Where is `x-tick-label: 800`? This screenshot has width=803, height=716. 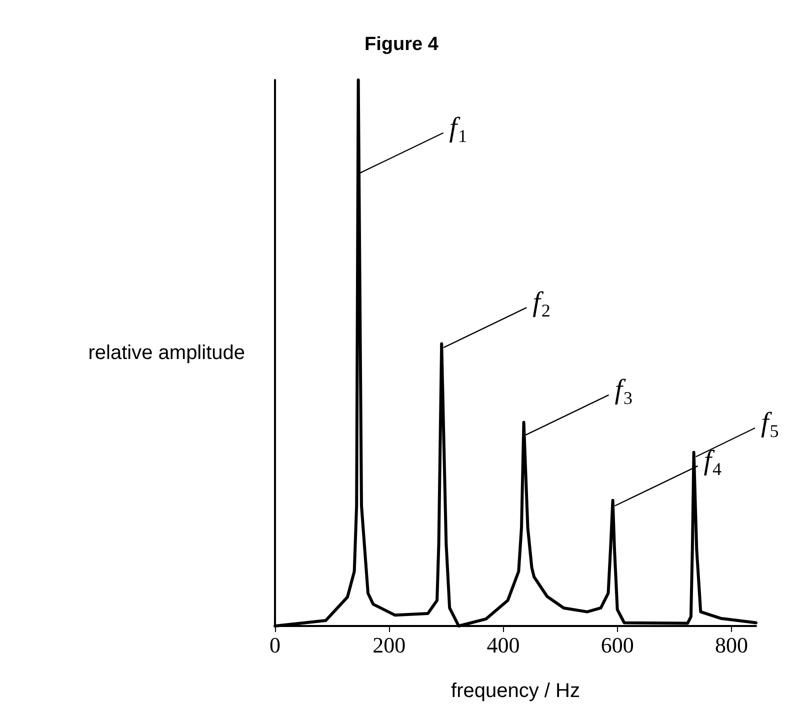
x-tick-label: 800 is located at coordinates (731, 645).